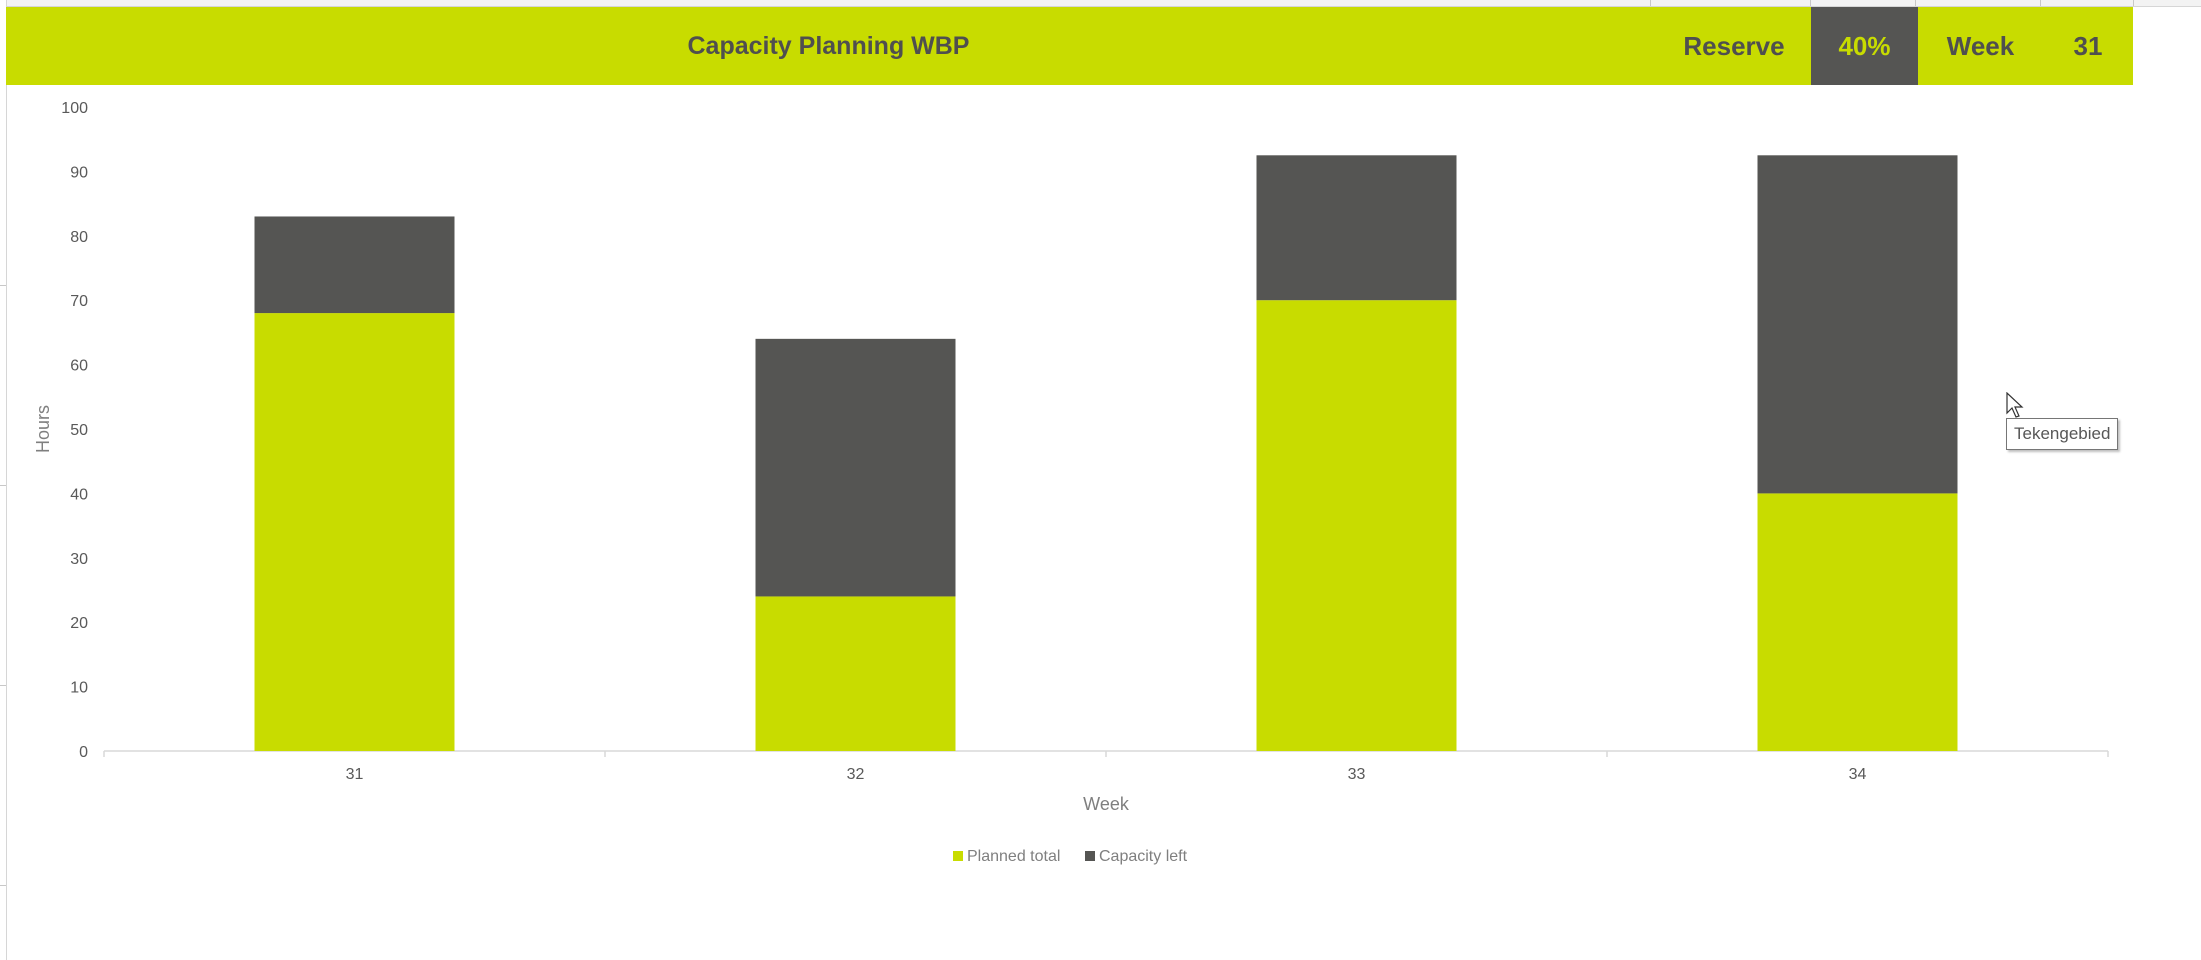 Image resolution: width=2201 pixels, height=960 pixels. I want to click on row-header-strip, so click(3, 480).